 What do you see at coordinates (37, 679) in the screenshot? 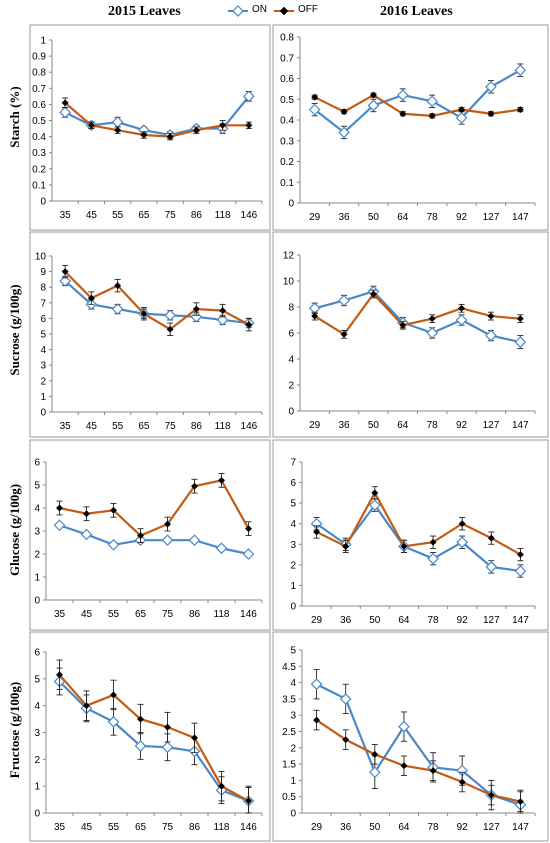
I see `p6-ytick-label-5: 5` at bounding box center [37, 679].